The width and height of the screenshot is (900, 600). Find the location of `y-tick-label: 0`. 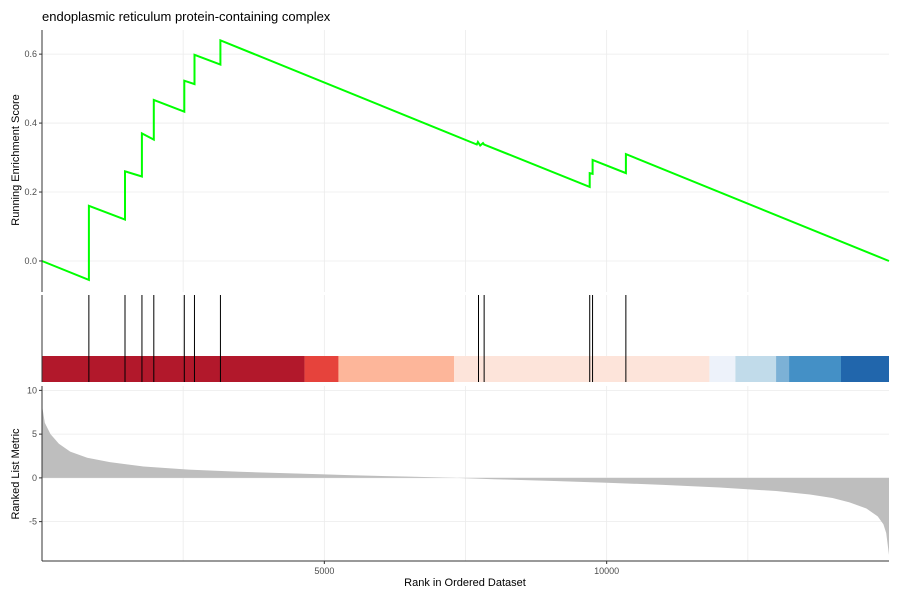

y-tick-label: 0 is located at coordinates (34, 478).